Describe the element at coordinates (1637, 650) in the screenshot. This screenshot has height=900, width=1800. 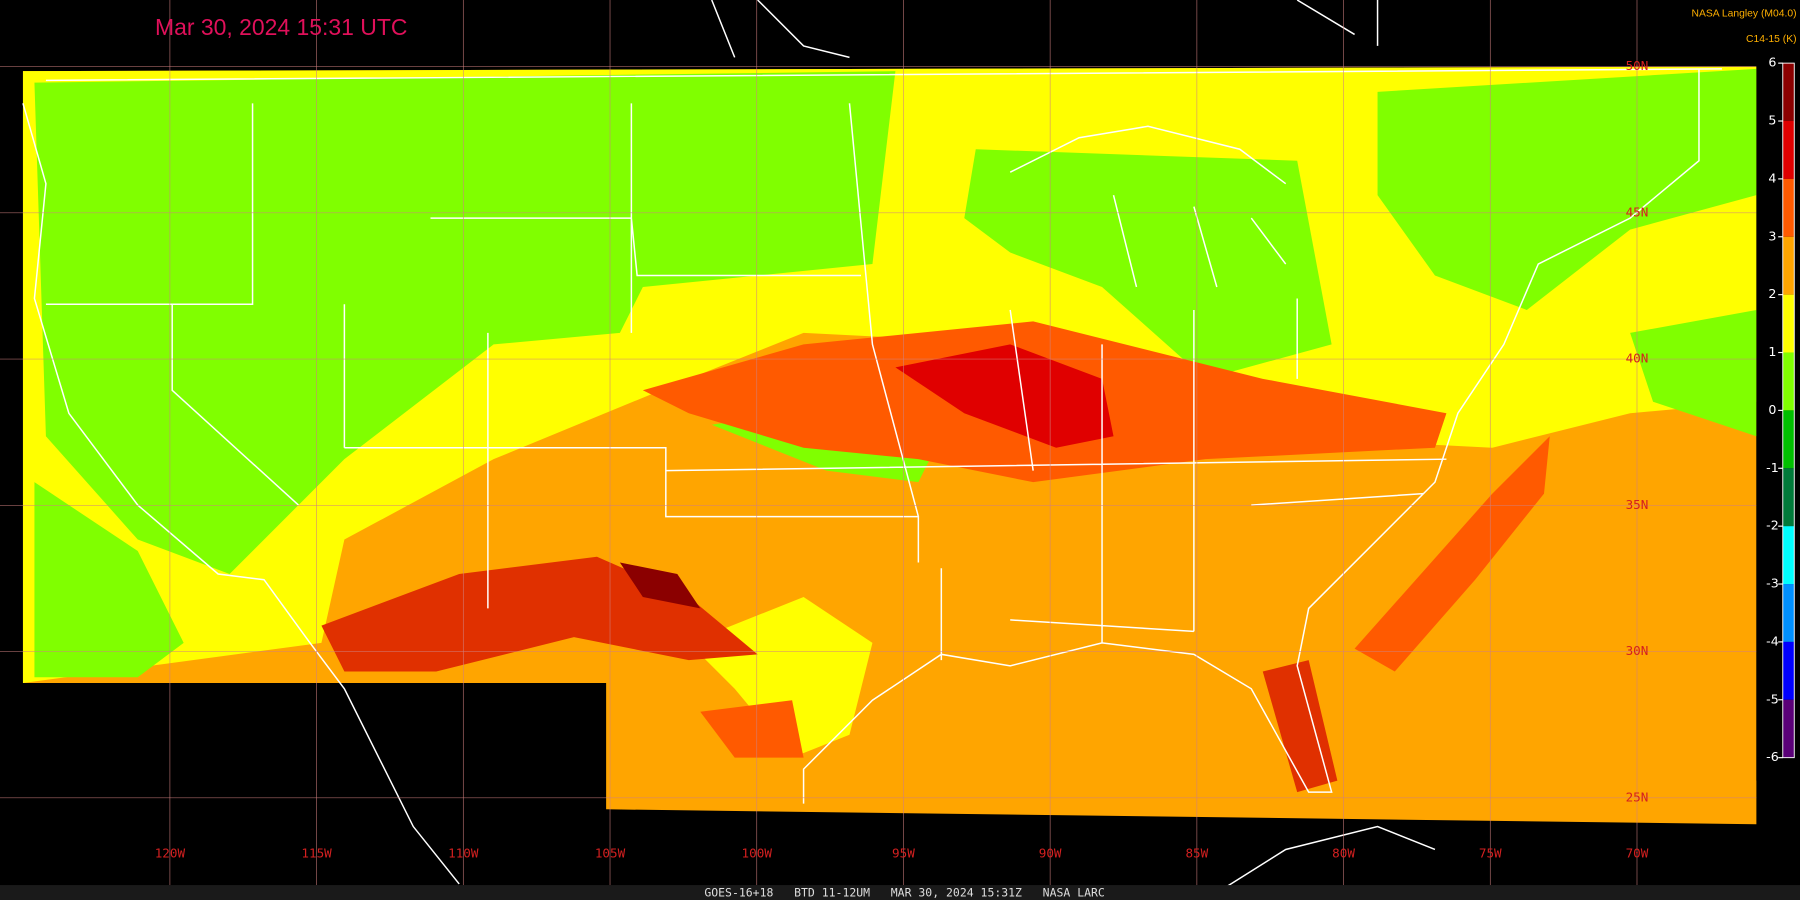
I see `latitude-label: 30N` at that location.